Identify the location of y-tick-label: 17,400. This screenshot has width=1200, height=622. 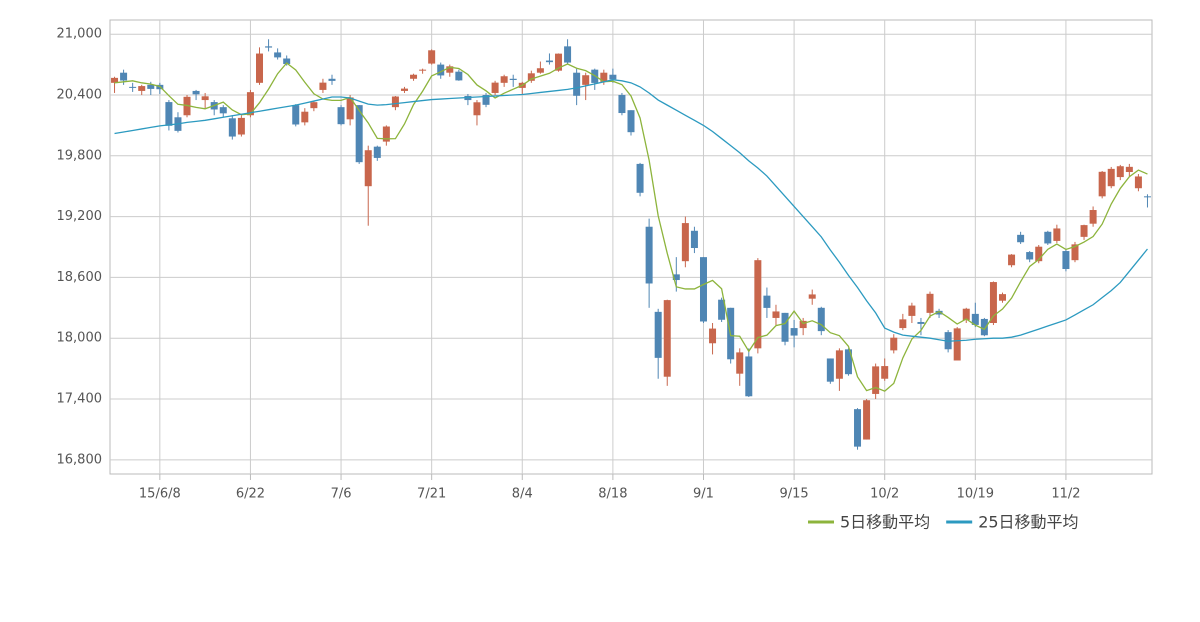
(80, 399).